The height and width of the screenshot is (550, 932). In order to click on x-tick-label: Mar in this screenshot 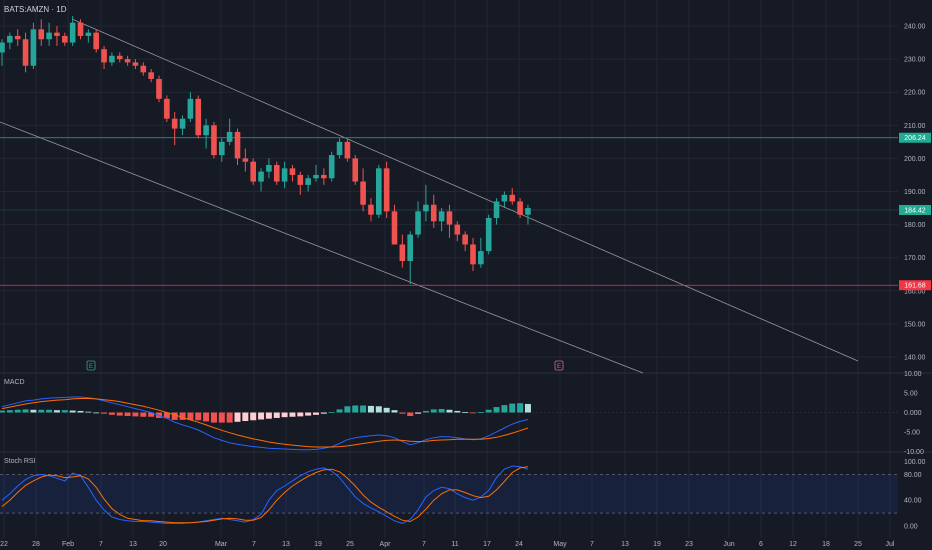, I will do `click(221, 544)`.